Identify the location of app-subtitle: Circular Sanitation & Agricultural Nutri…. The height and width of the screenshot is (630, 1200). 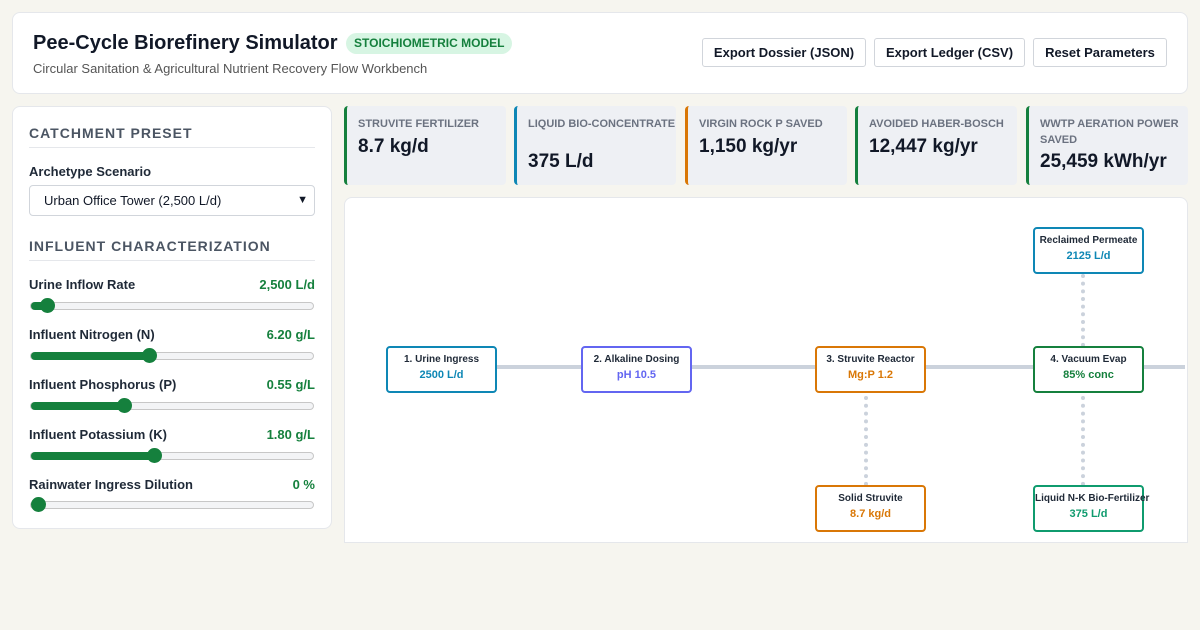
(230, 68).